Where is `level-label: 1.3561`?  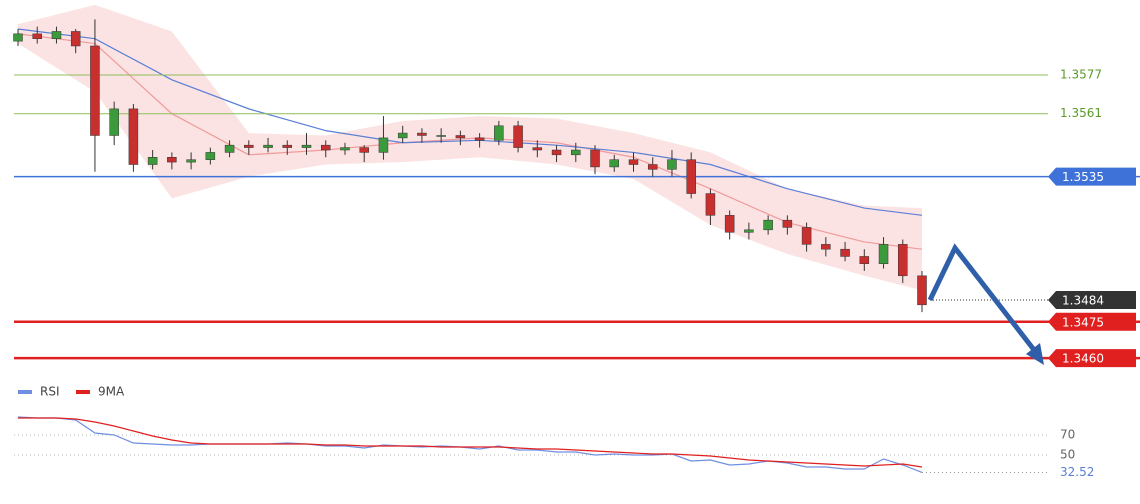
level-label: 1.3561 is located at coordinates (1081, 113).